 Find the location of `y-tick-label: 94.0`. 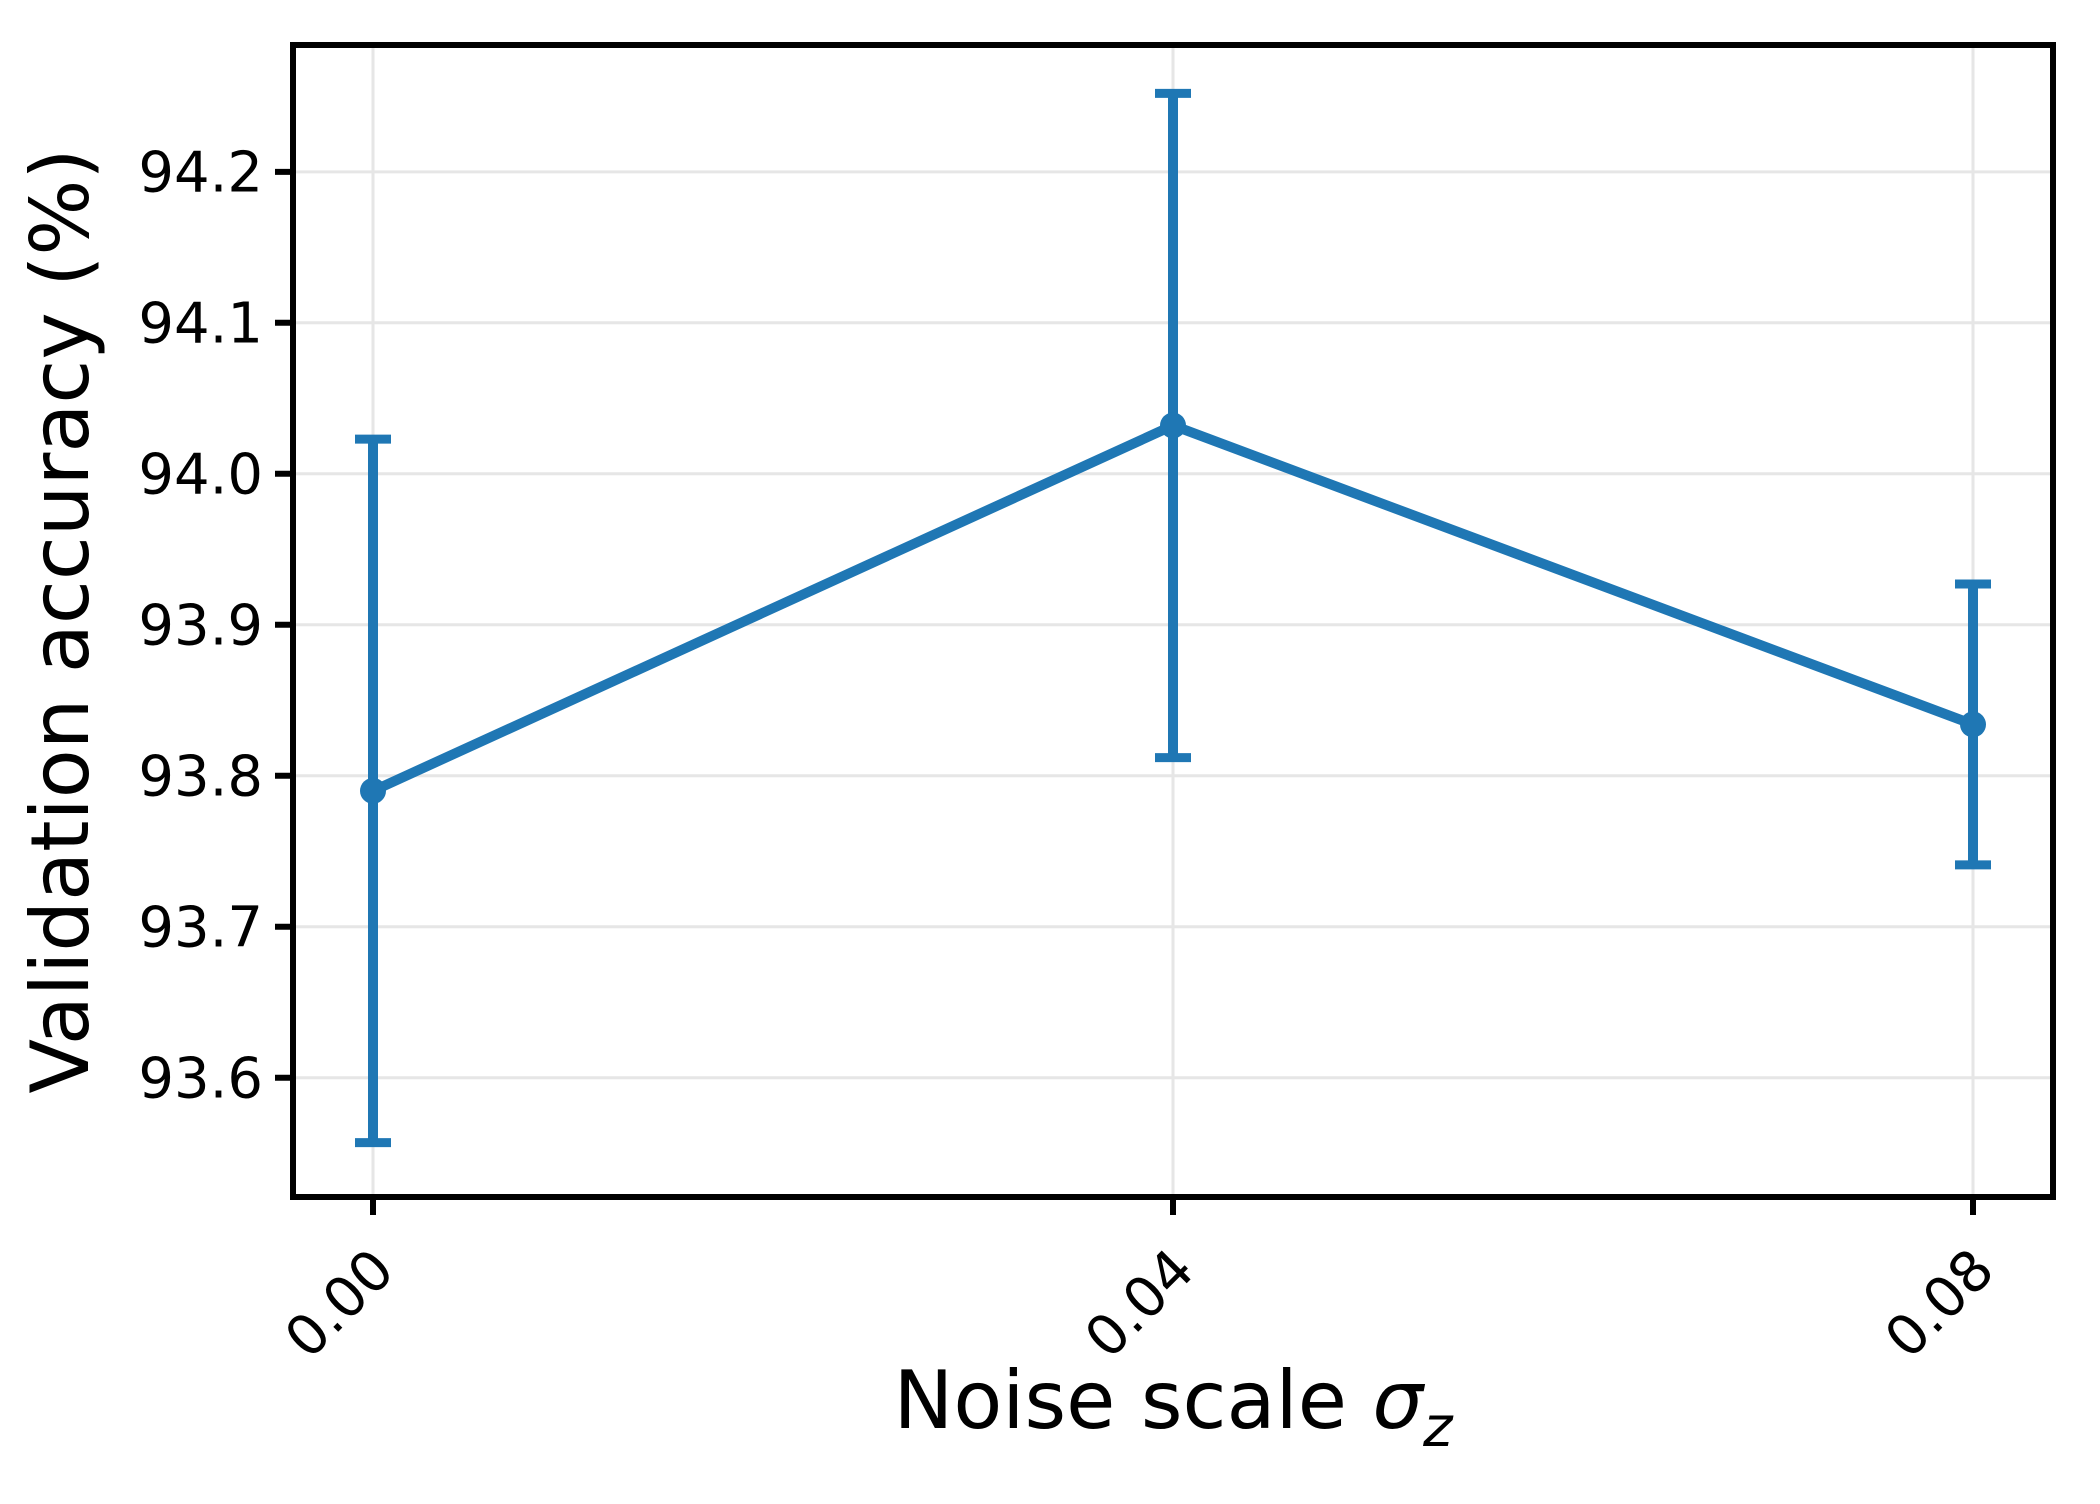

y-tick-label: 94.0 is located at coordinates (200, 474).